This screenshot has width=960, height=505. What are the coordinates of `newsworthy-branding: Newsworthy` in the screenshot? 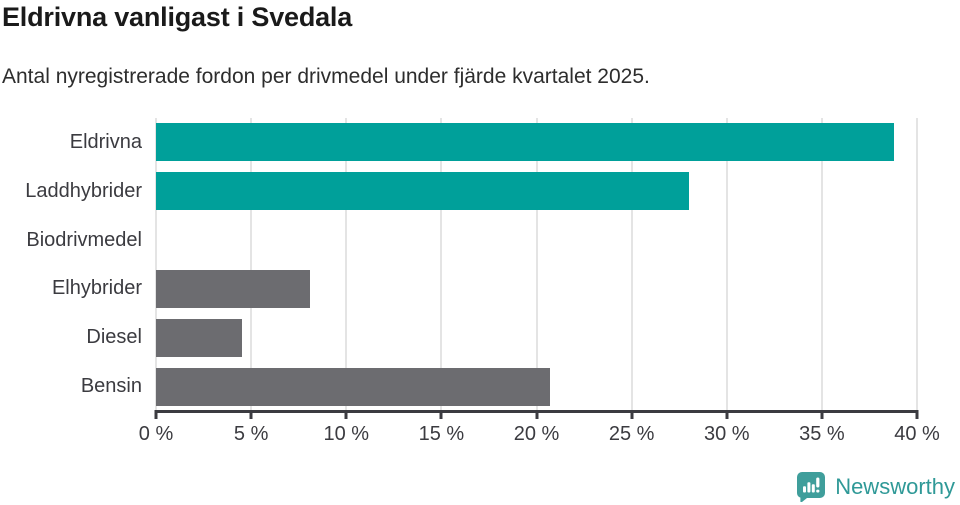 It's located at (875, 486).